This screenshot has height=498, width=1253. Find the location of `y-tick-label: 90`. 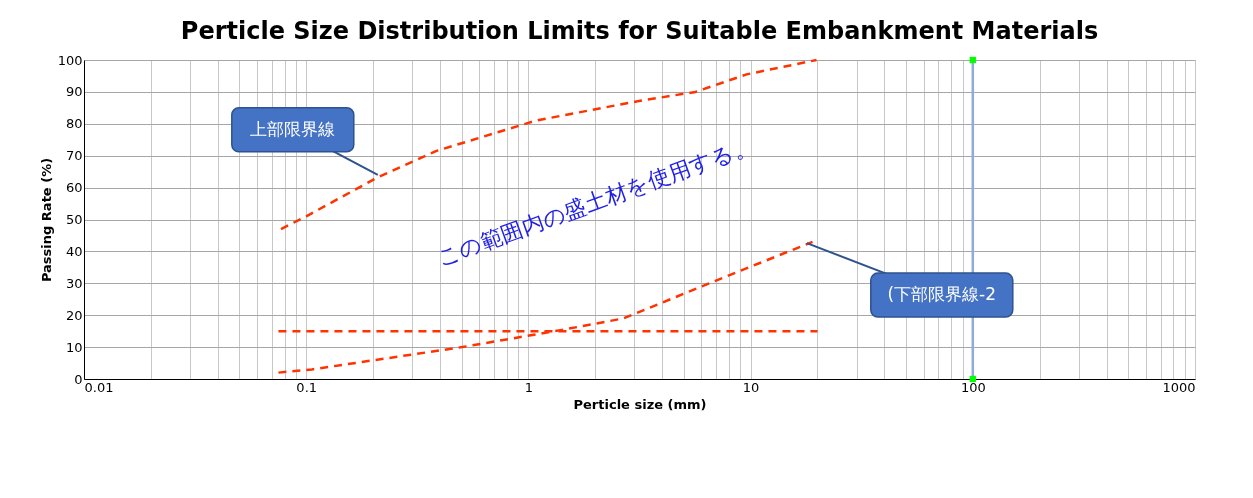

y-tick-label: 90 is located at coordinates (74, 92).